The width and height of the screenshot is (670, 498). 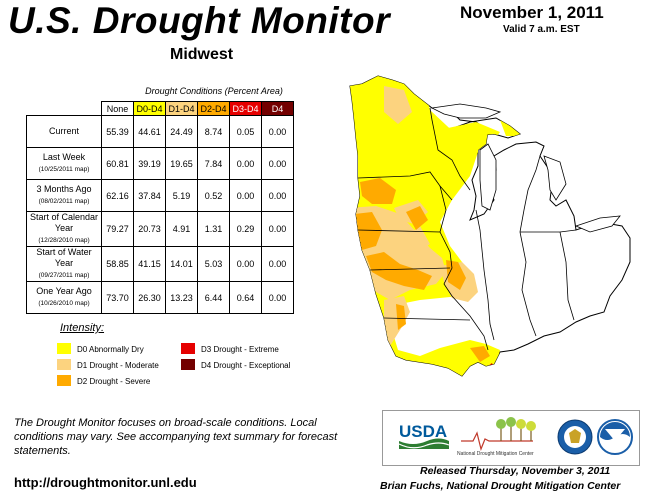 I want to click on cell-d2-d4: 7.84, so click(x=213, y=163).